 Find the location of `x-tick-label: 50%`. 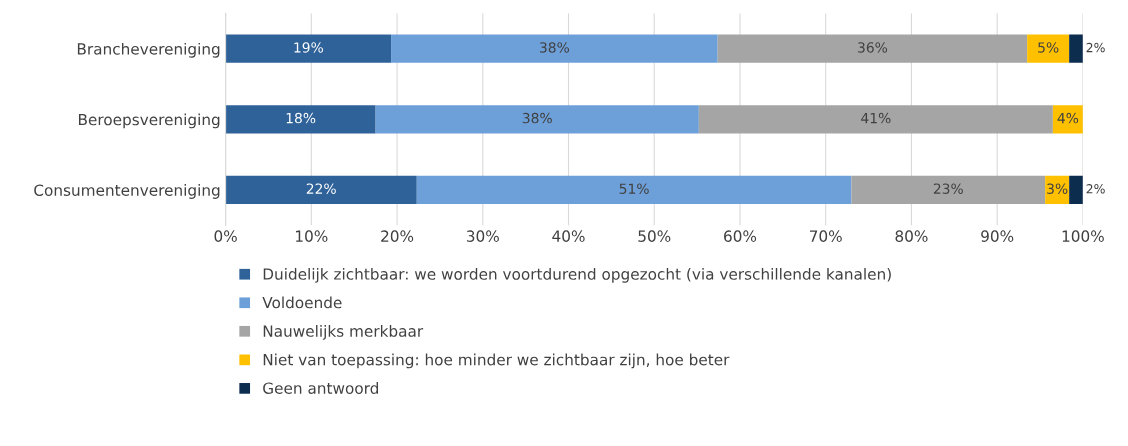

x-tick-label: 50% is located at coordinates (654, 236).